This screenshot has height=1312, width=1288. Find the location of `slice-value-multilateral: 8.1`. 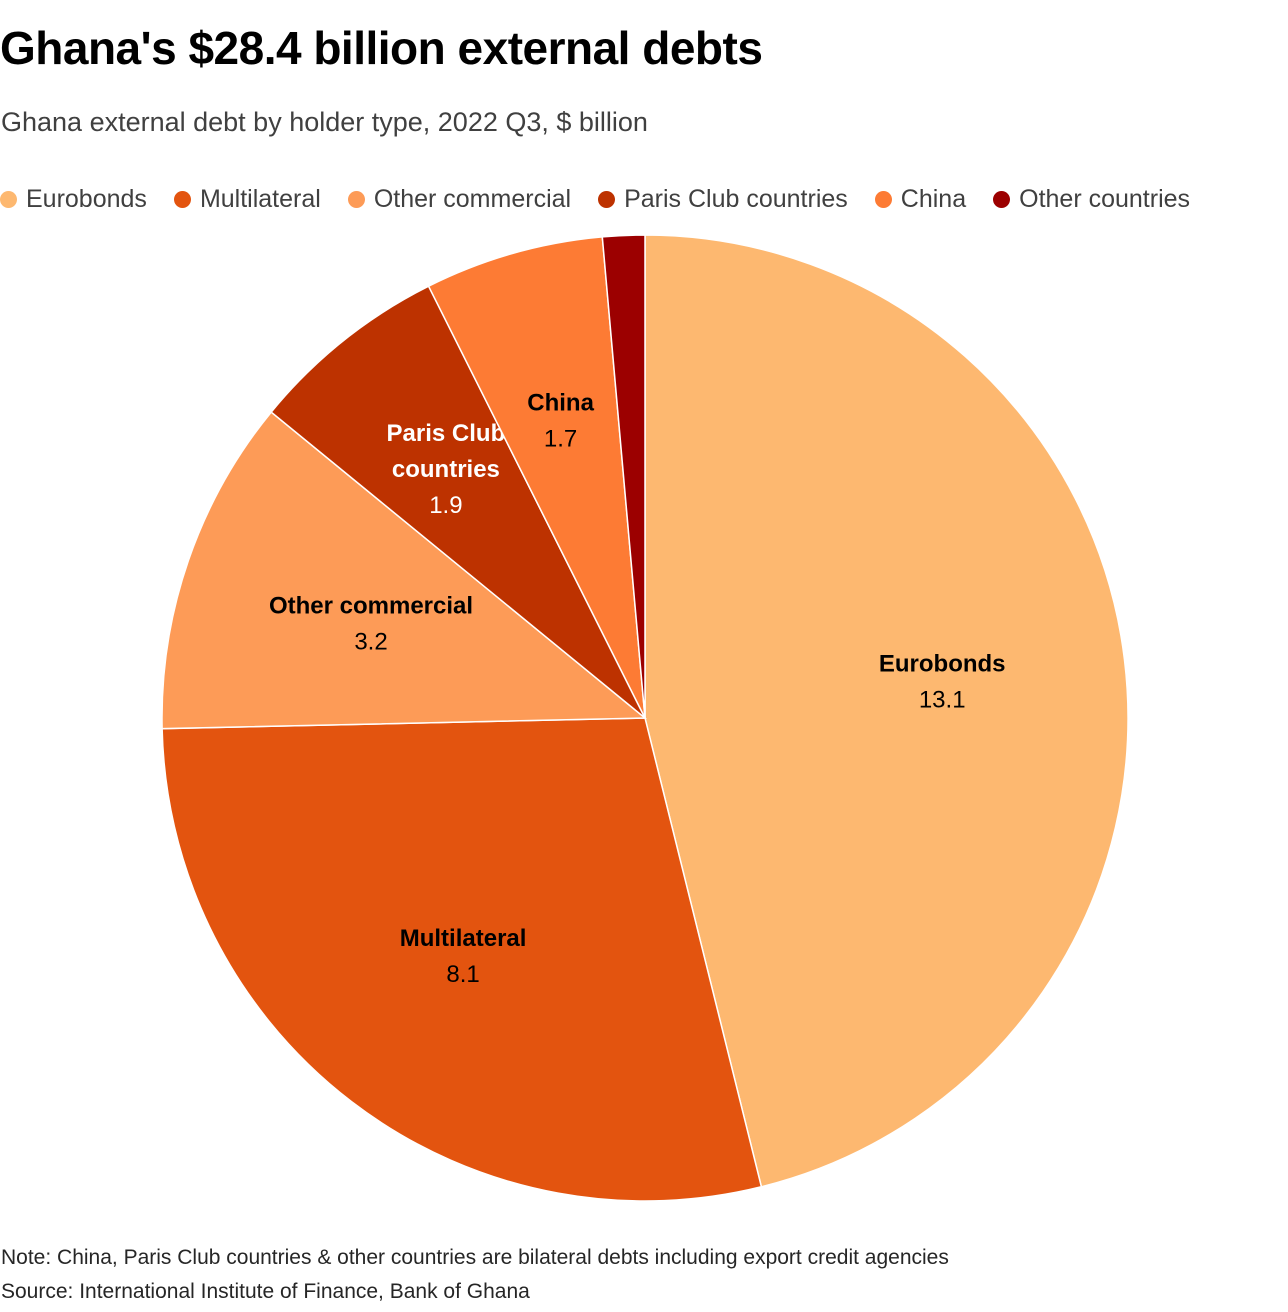

slice-value-multilateral: 8.1 is located at coordinates (462, 974).